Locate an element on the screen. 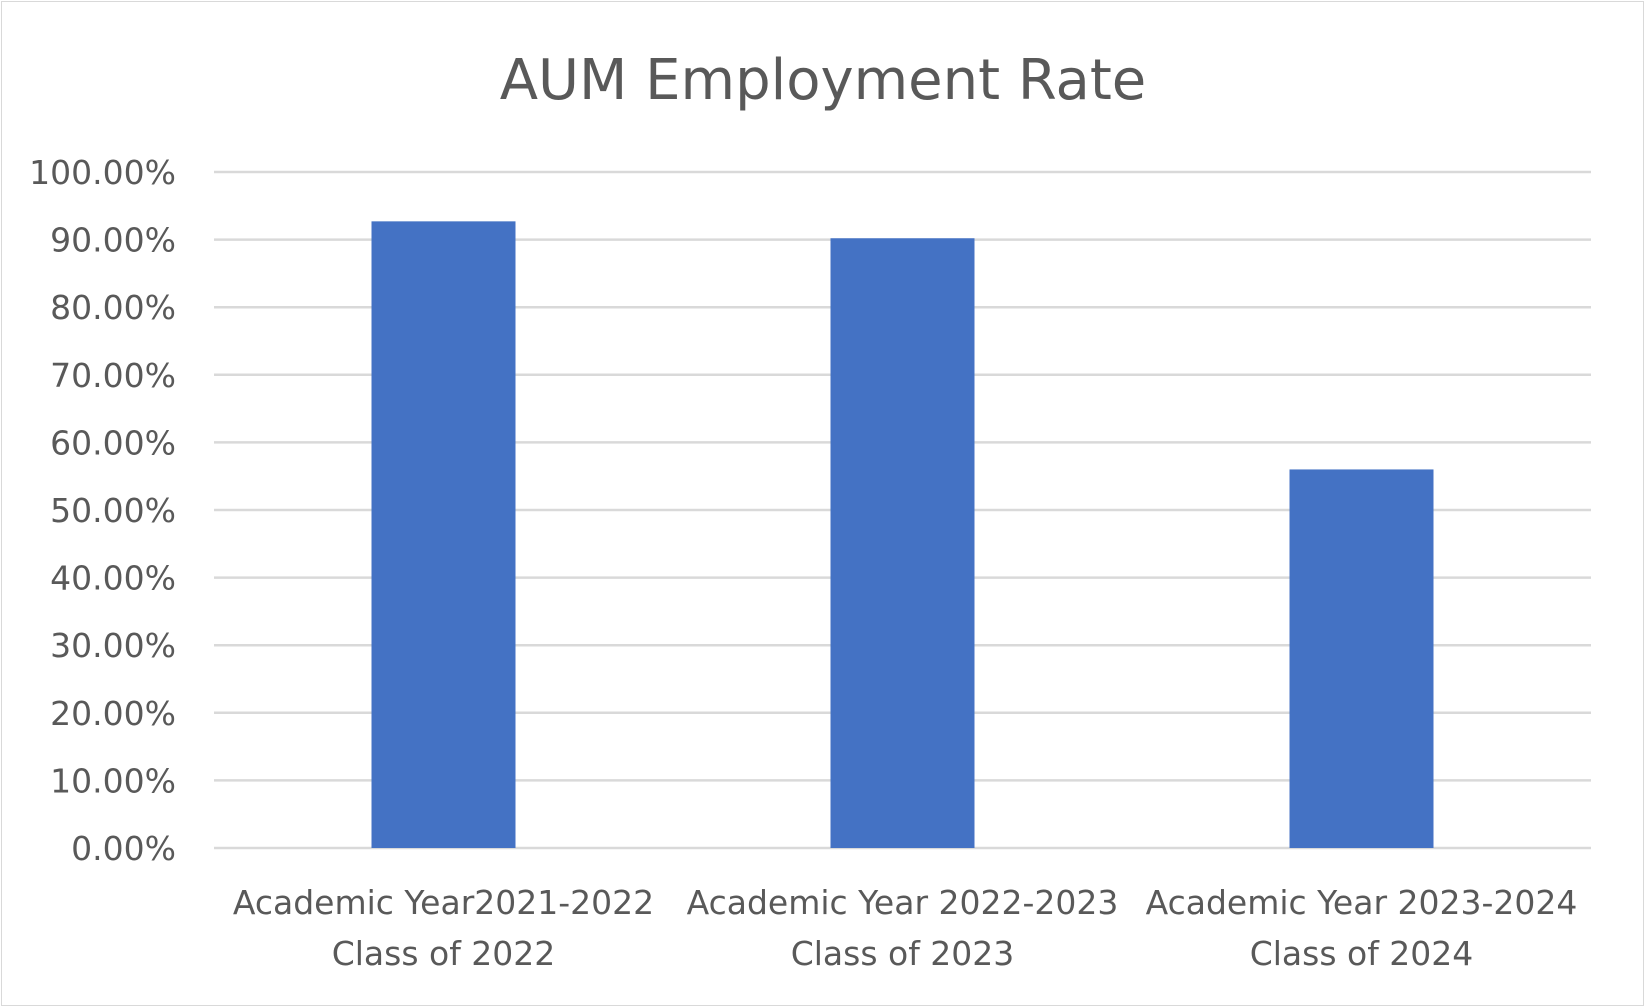  x-category-label: Academic Year2021-2022 Class of 2022 is located at coordinates (443, 928).